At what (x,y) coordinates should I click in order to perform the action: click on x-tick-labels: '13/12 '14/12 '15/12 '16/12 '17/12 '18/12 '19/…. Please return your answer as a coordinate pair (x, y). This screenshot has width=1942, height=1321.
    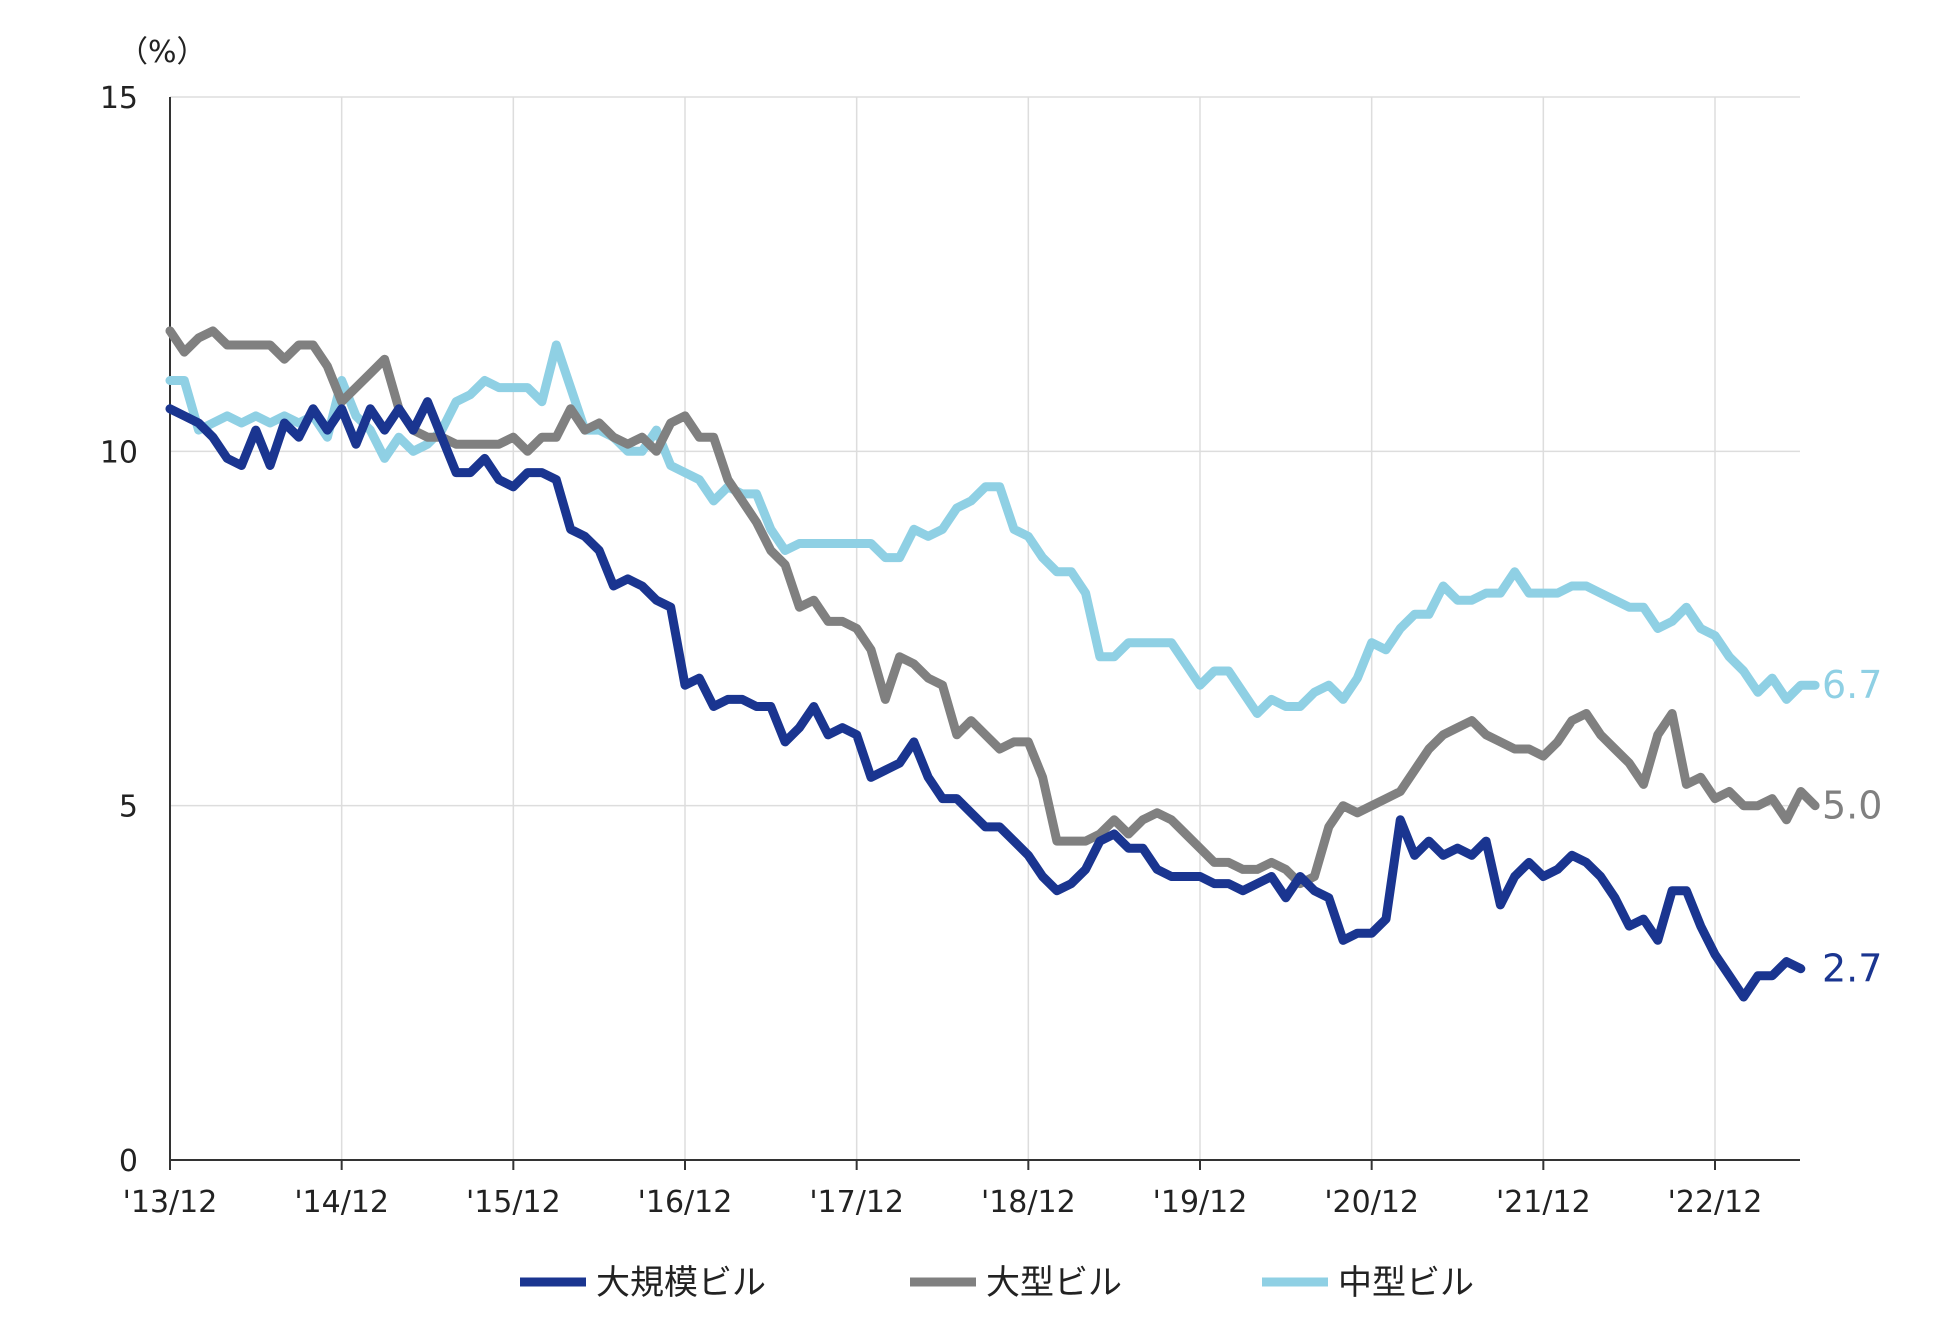
    Looking at the image, I should click on (943, 1202).